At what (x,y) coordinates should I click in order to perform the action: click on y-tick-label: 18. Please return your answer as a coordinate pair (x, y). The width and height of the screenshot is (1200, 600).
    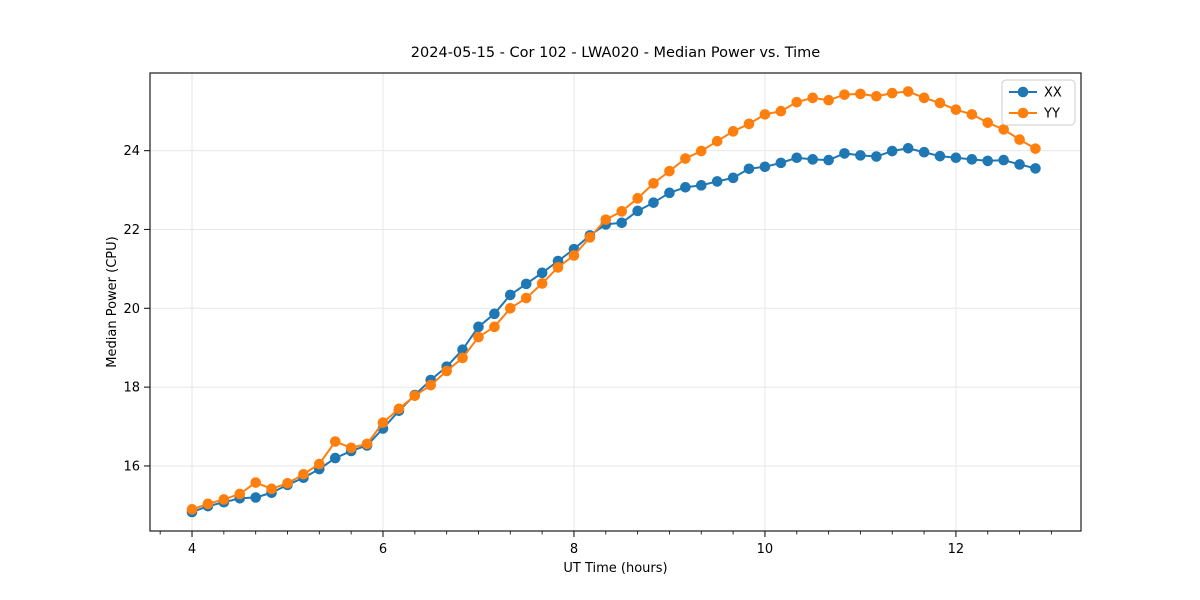
    Looking at the image, I should click on (131, 388).